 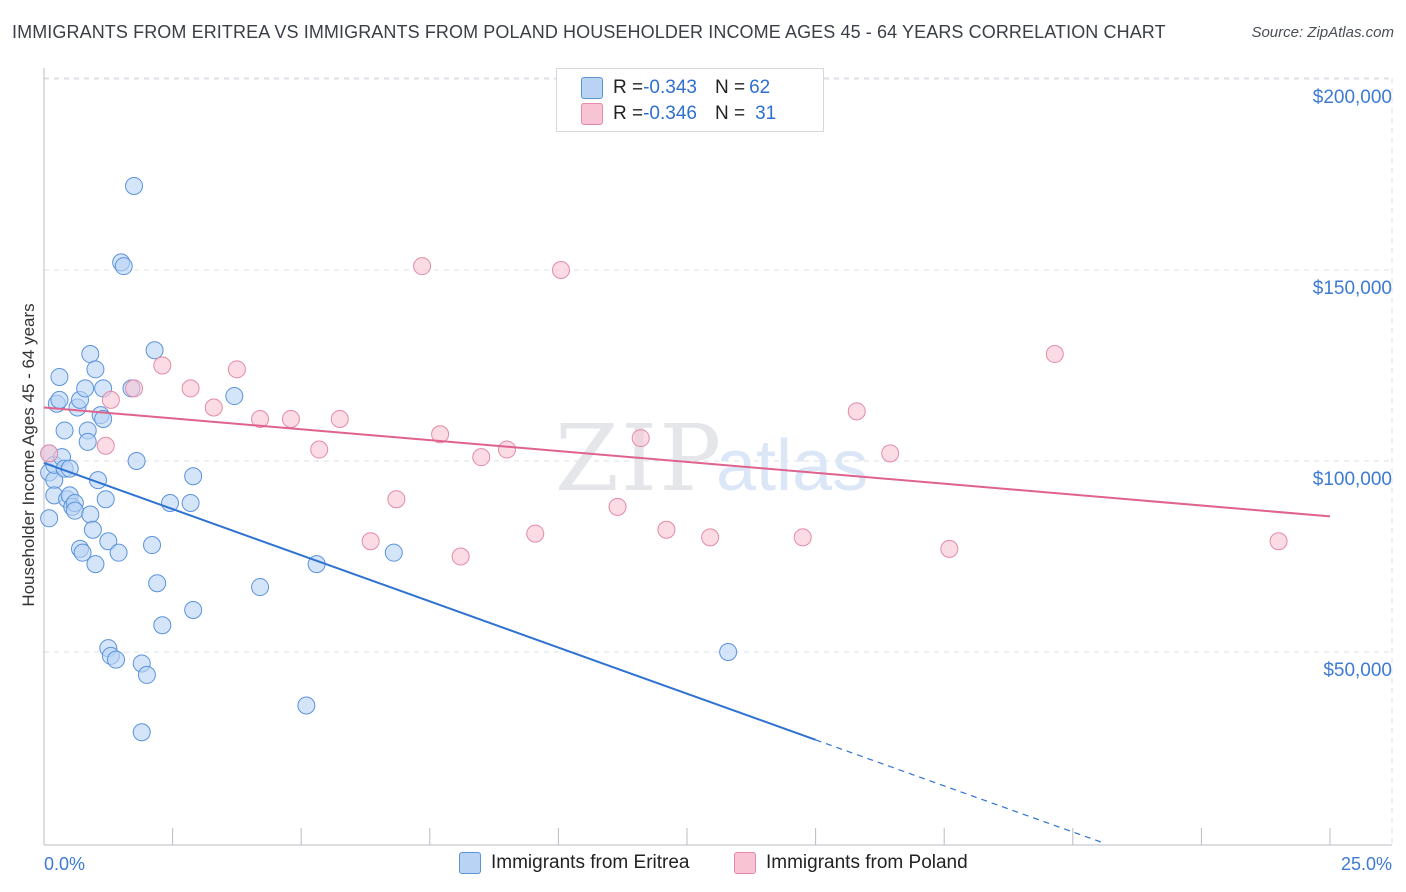 I want to click on y-tick-label: $150,000, so click(x=1352, y=288).